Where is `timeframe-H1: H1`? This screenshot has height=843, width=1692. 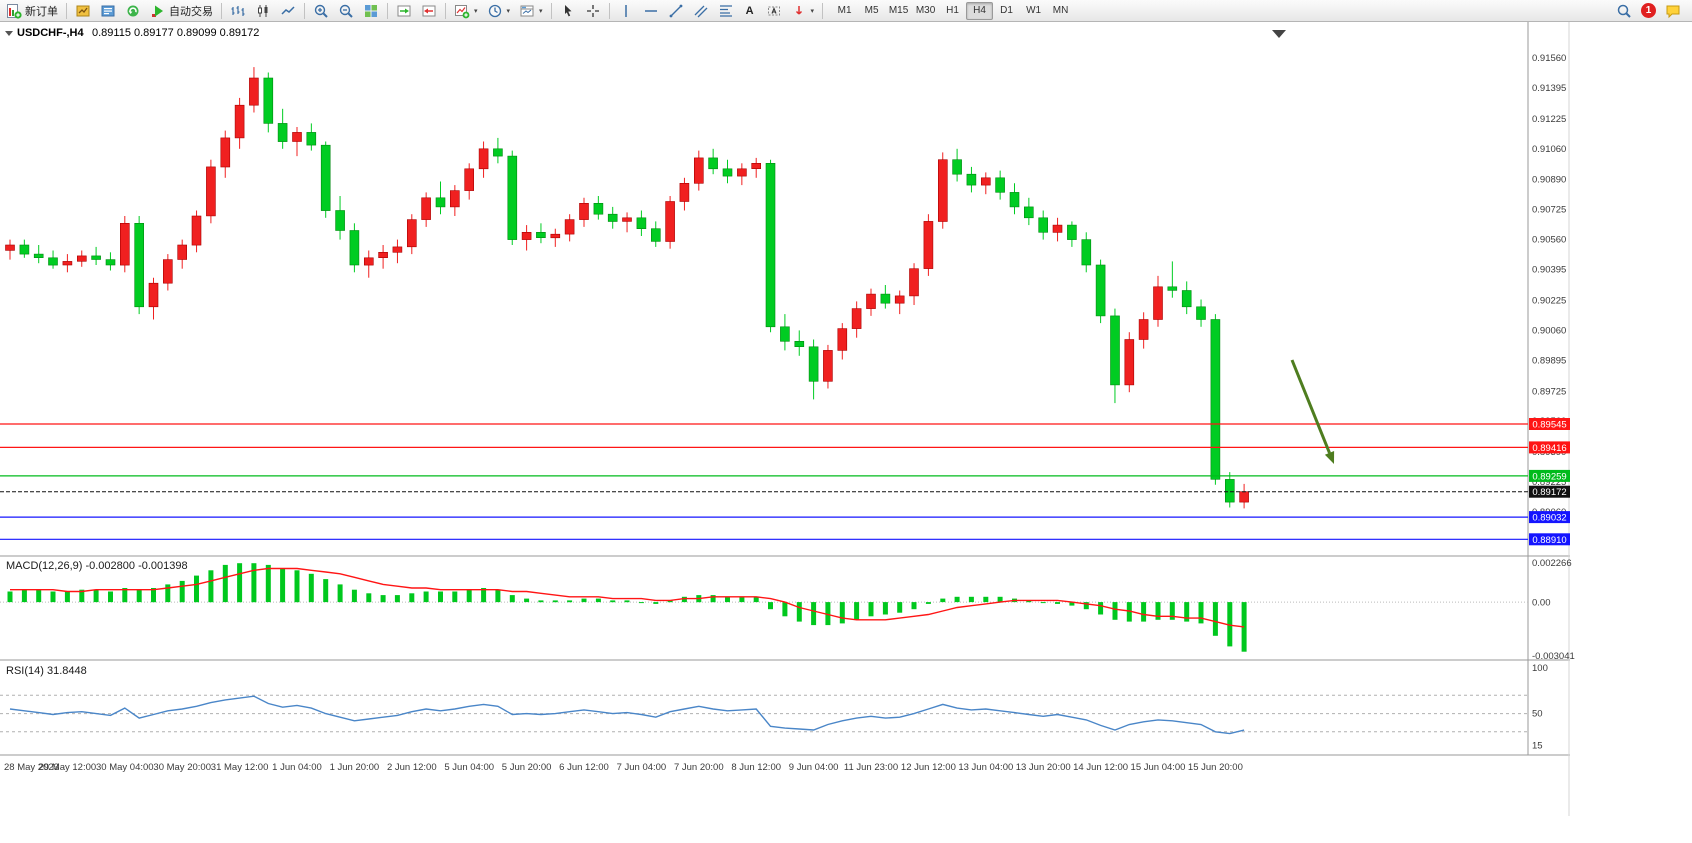 timeframe-H1: H1 is located at coordinates (952, 10).